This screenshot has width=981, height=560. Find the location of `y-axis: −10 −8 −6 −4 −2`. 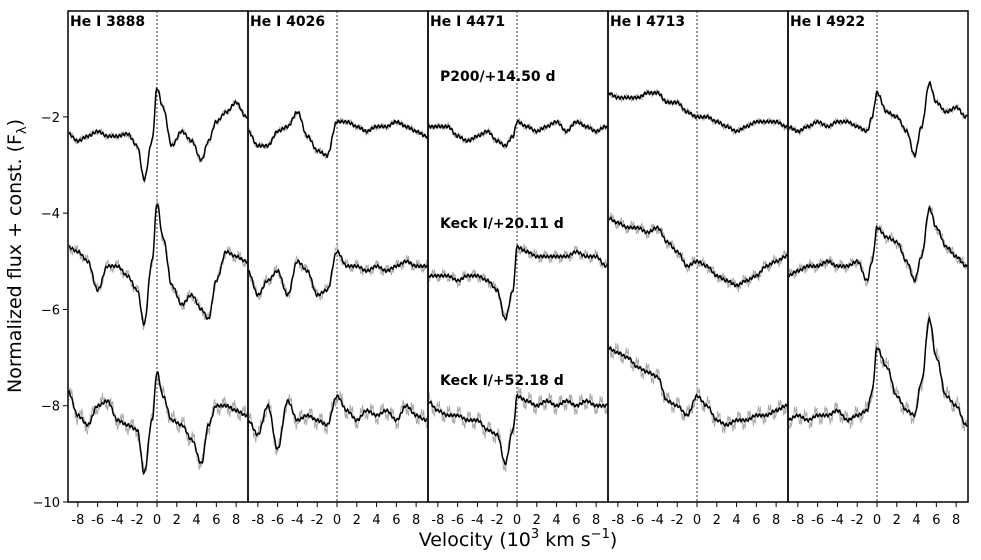

y-axis: −10 −8 −6 −4 −2 is located at coordinates (50, 311).